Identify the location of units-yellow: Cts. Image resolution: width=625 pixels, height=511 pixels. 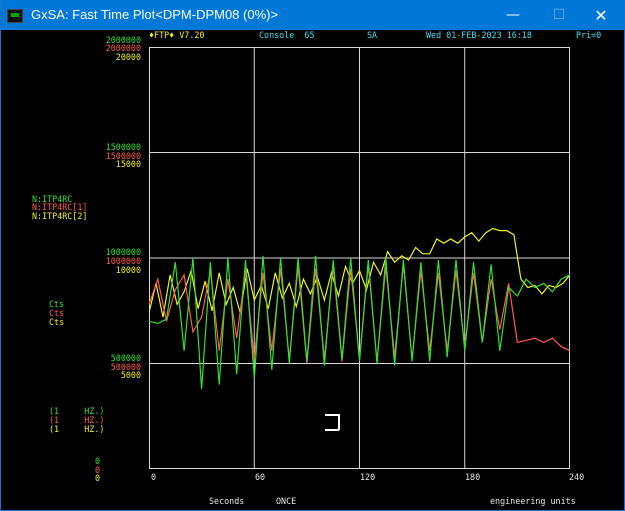
(57, 322).